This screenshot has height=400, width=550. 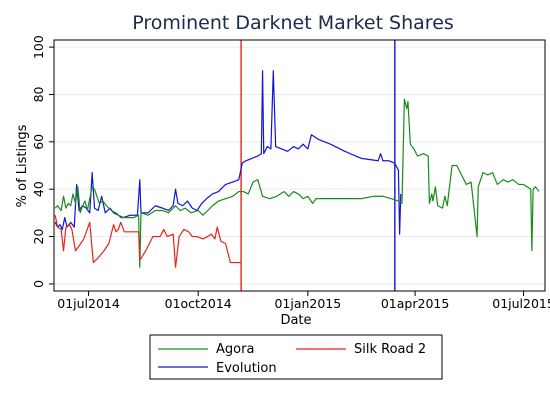 What do you see at coordinates (38, 94) in the screenshot?
I see `y-tick-label: 80` at bounding box center [38, 94].